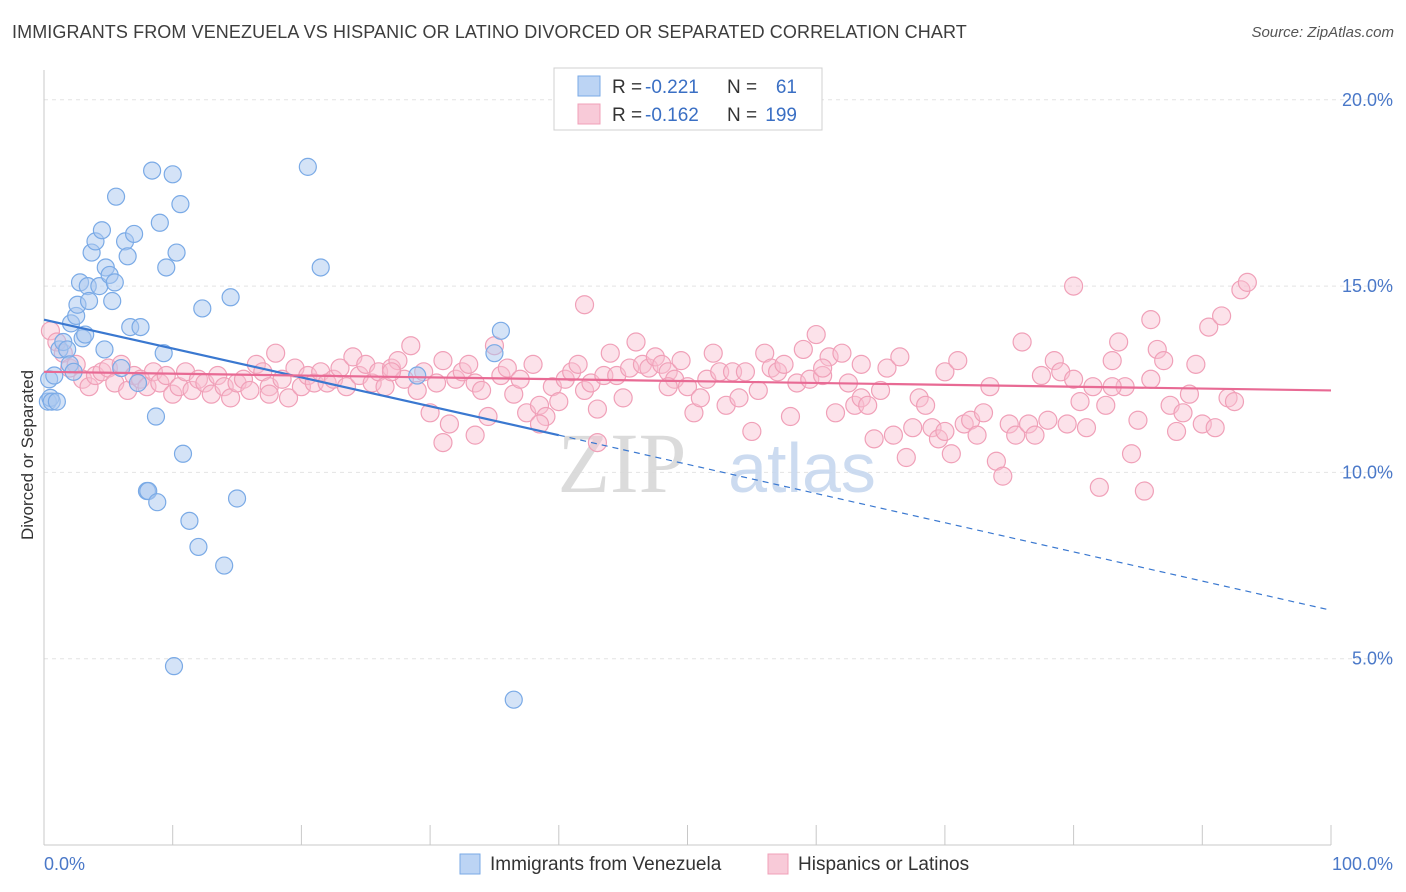 The height and width of the screenshot is (892, 1406). What do you see at coordinates (1367, 472) in the screenshot?
I see `y-tick-label-2: 10.0%` at bounding box center [1367, 472].